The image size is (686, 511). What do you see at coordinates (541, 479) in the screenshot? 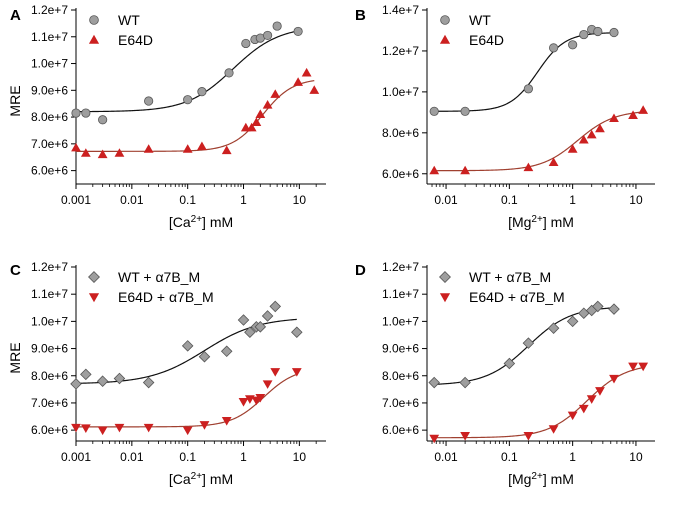
I see `x-axis-label: [Mg2+] mM` at bounding box center [541, 479].